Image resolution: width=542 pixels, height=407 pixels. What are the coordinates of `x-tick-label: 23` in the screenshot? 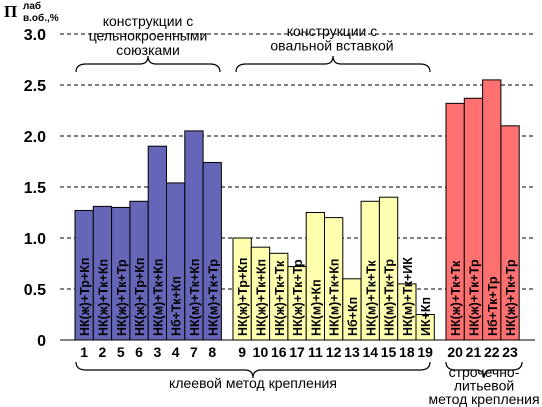 It's located at (510, 352).